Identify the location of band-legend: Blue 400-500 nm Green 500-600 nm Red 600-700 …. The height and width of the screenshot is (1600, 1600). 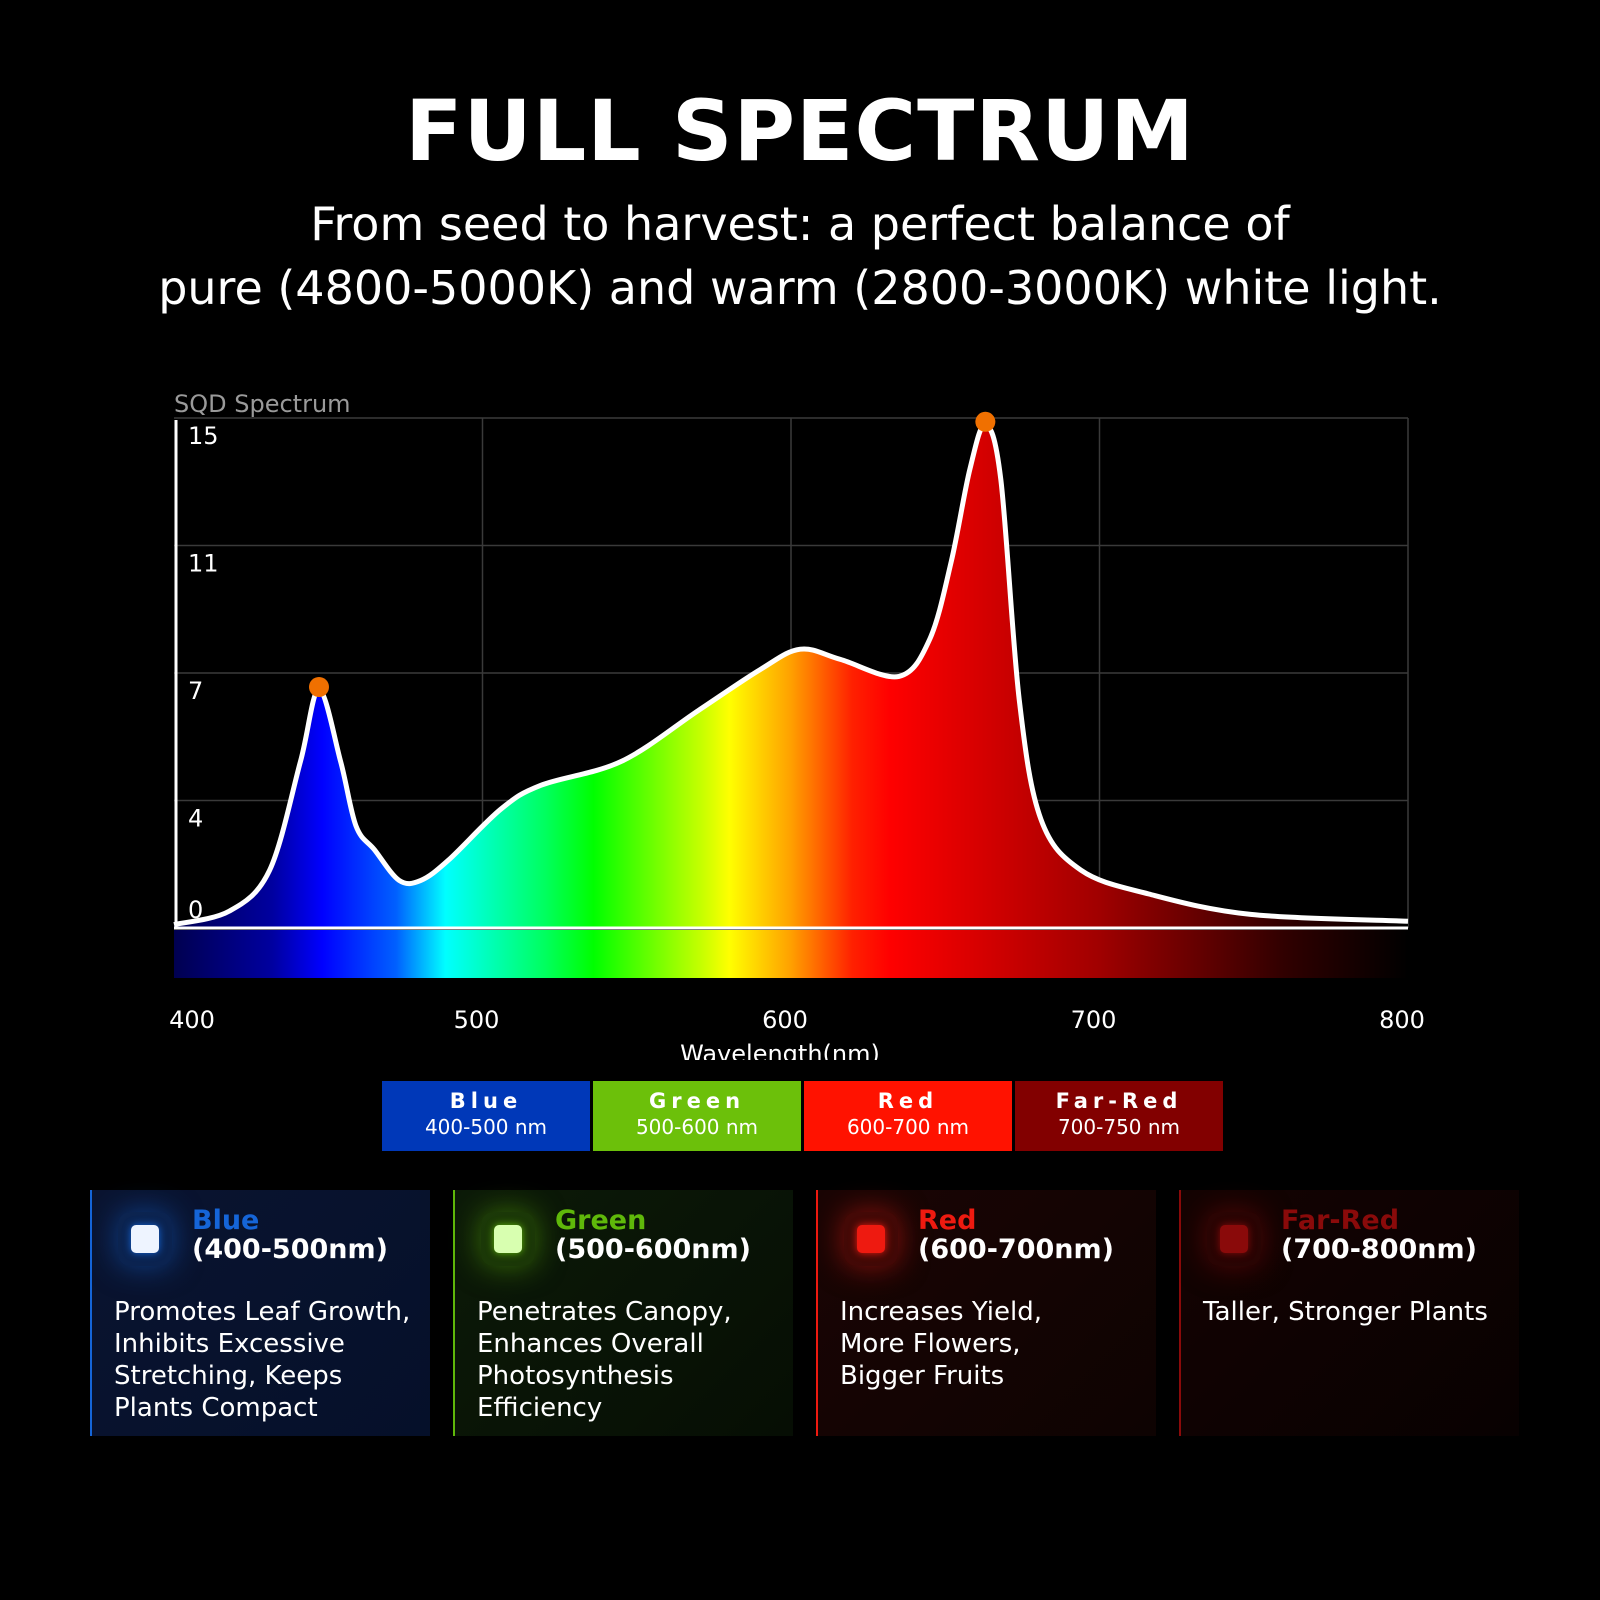
(802, 1116).